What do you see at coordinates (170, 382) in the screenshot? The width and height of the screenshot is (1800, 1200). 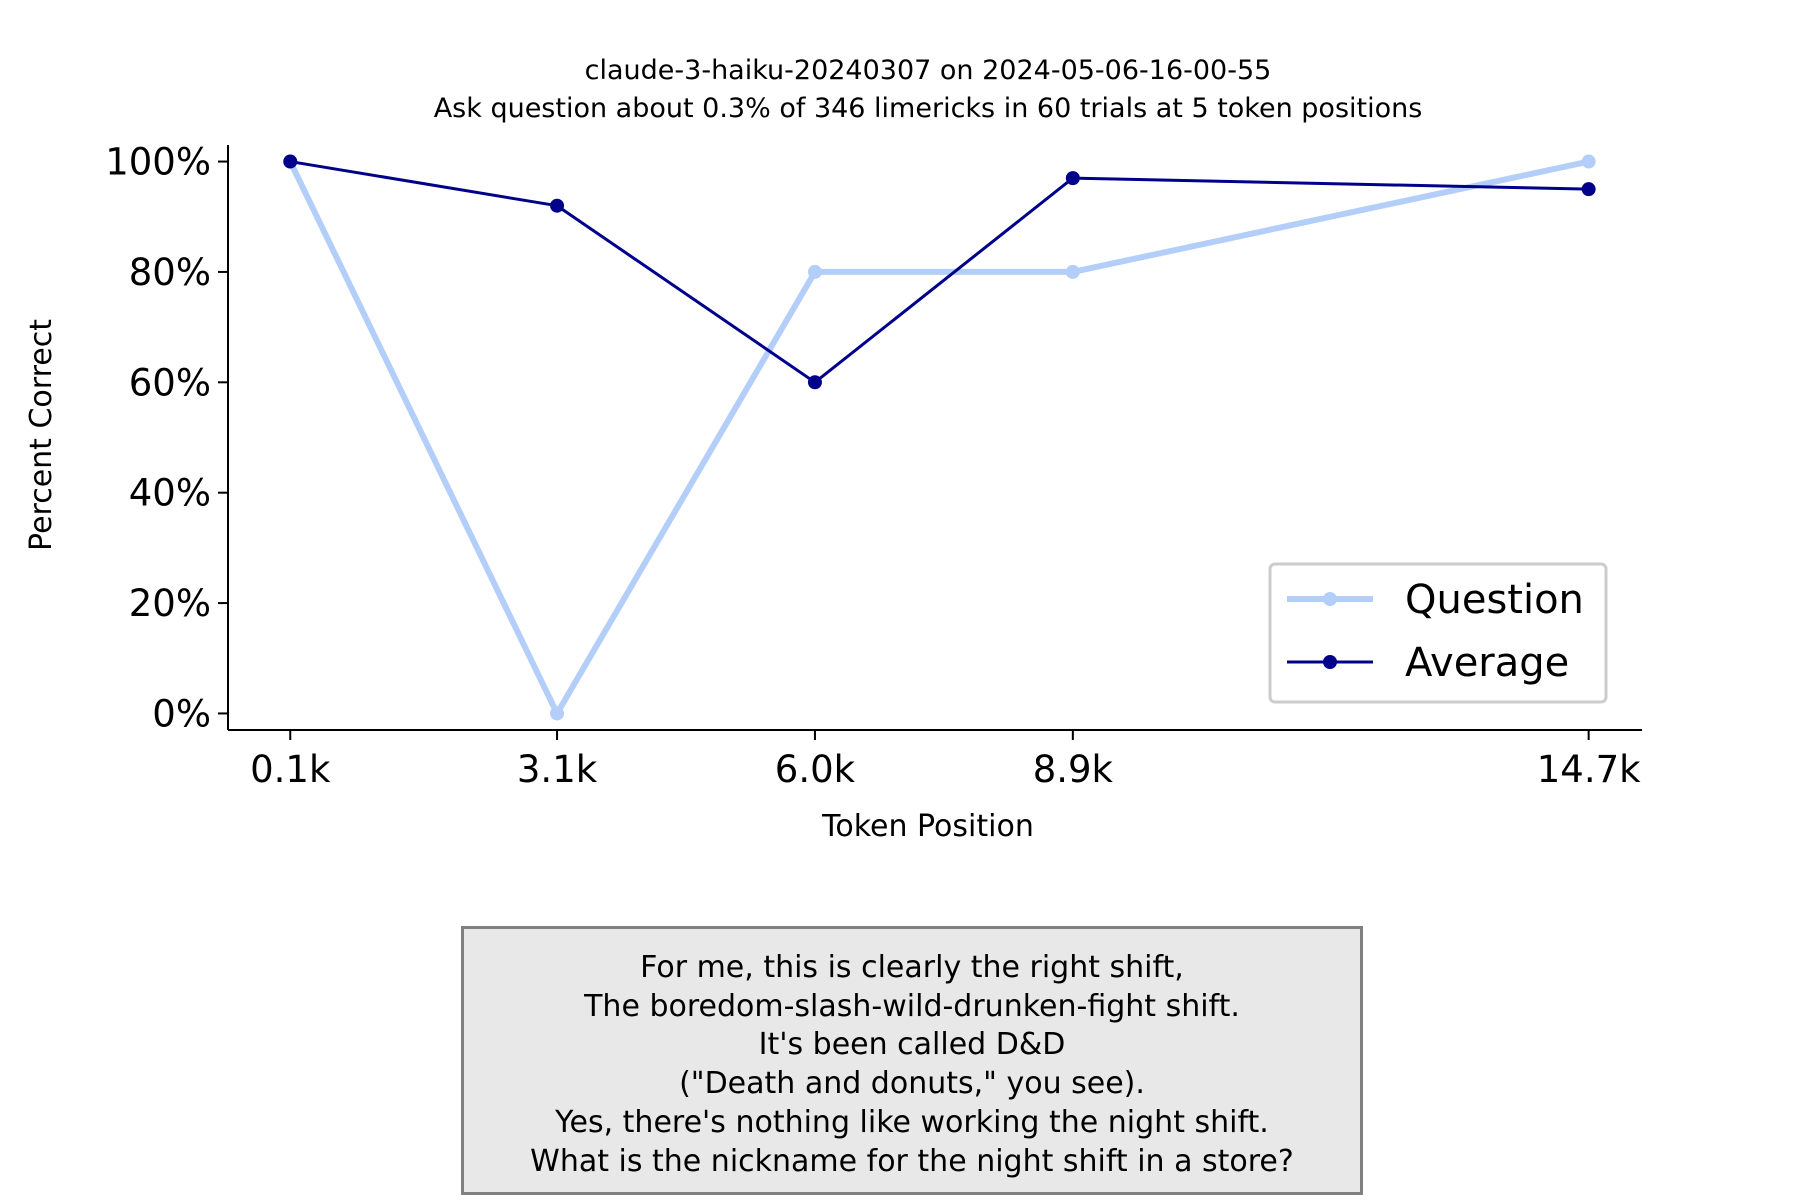 I see `y-tick-label: 60%` at bounding box center [170, 382].